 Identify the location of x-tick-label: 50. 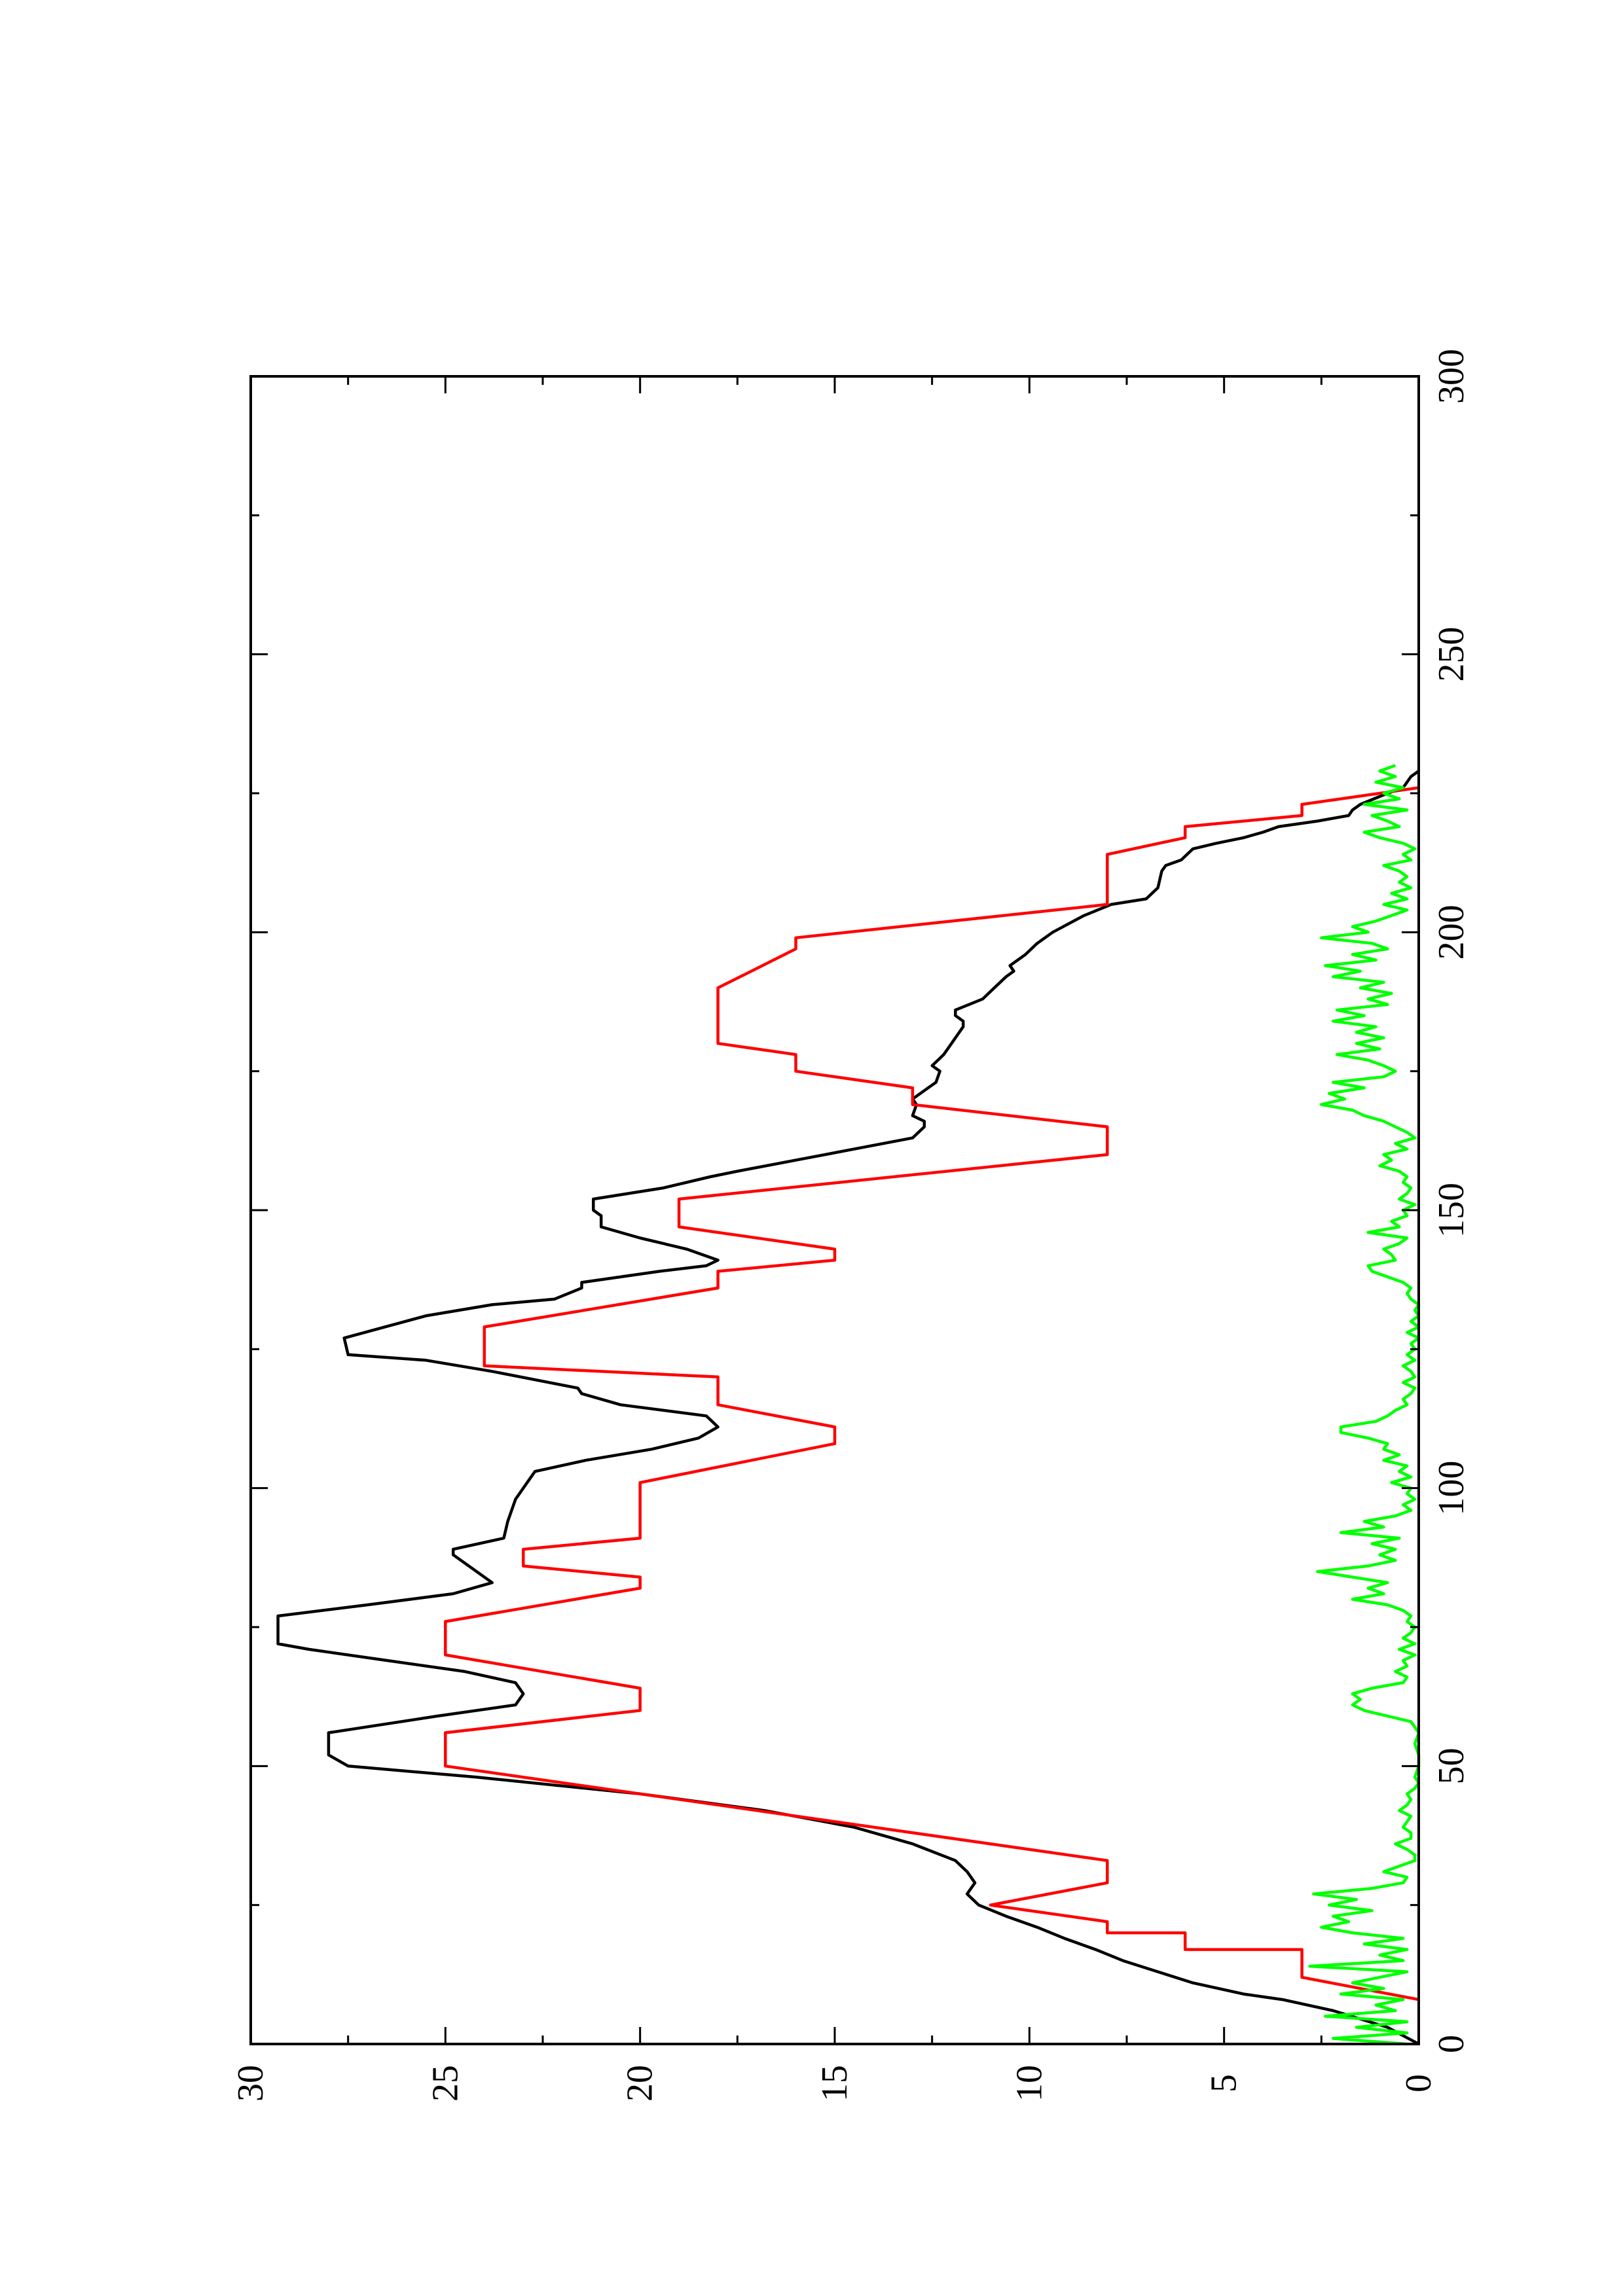
(1451, 1766).